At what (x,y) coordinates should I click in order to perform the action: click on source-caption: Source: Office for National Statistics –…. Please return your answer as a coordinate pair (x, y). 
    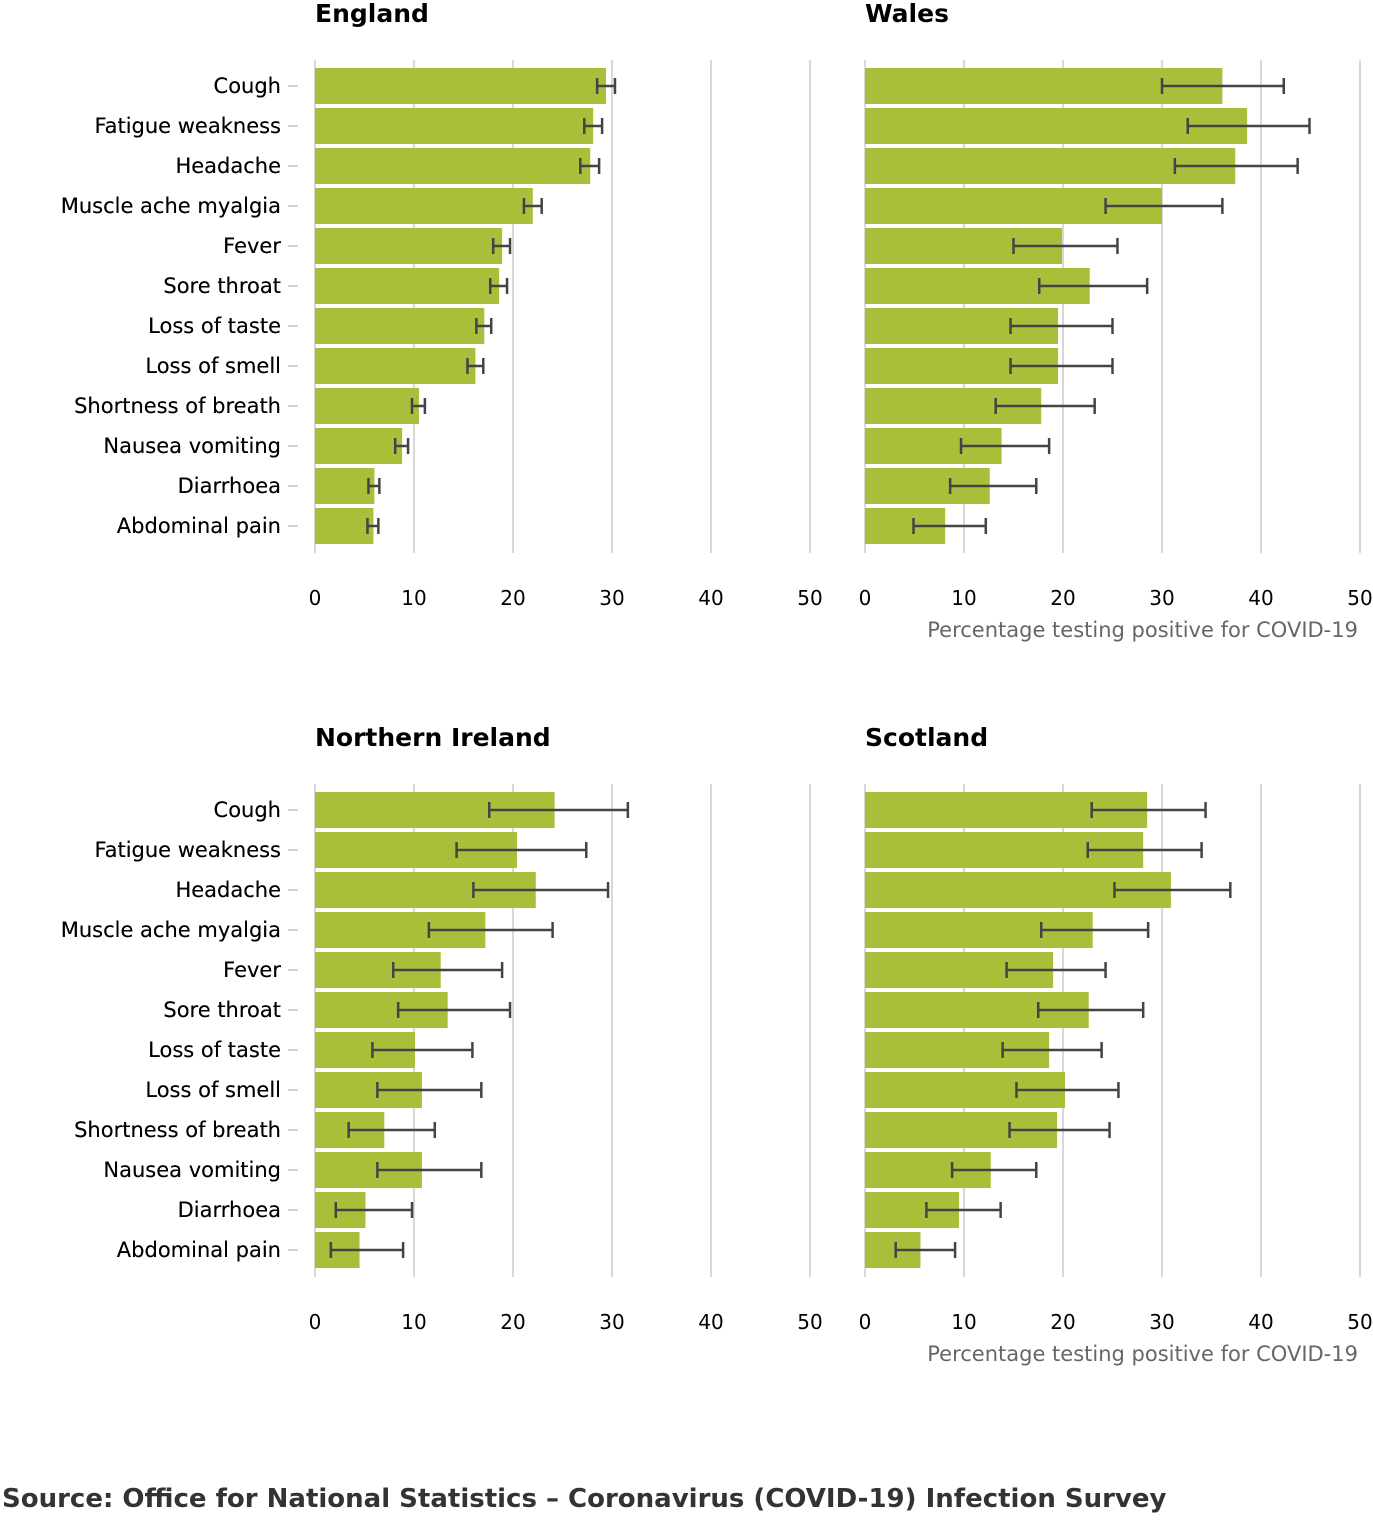
    Looking at the image, I should click on (584, 1499).